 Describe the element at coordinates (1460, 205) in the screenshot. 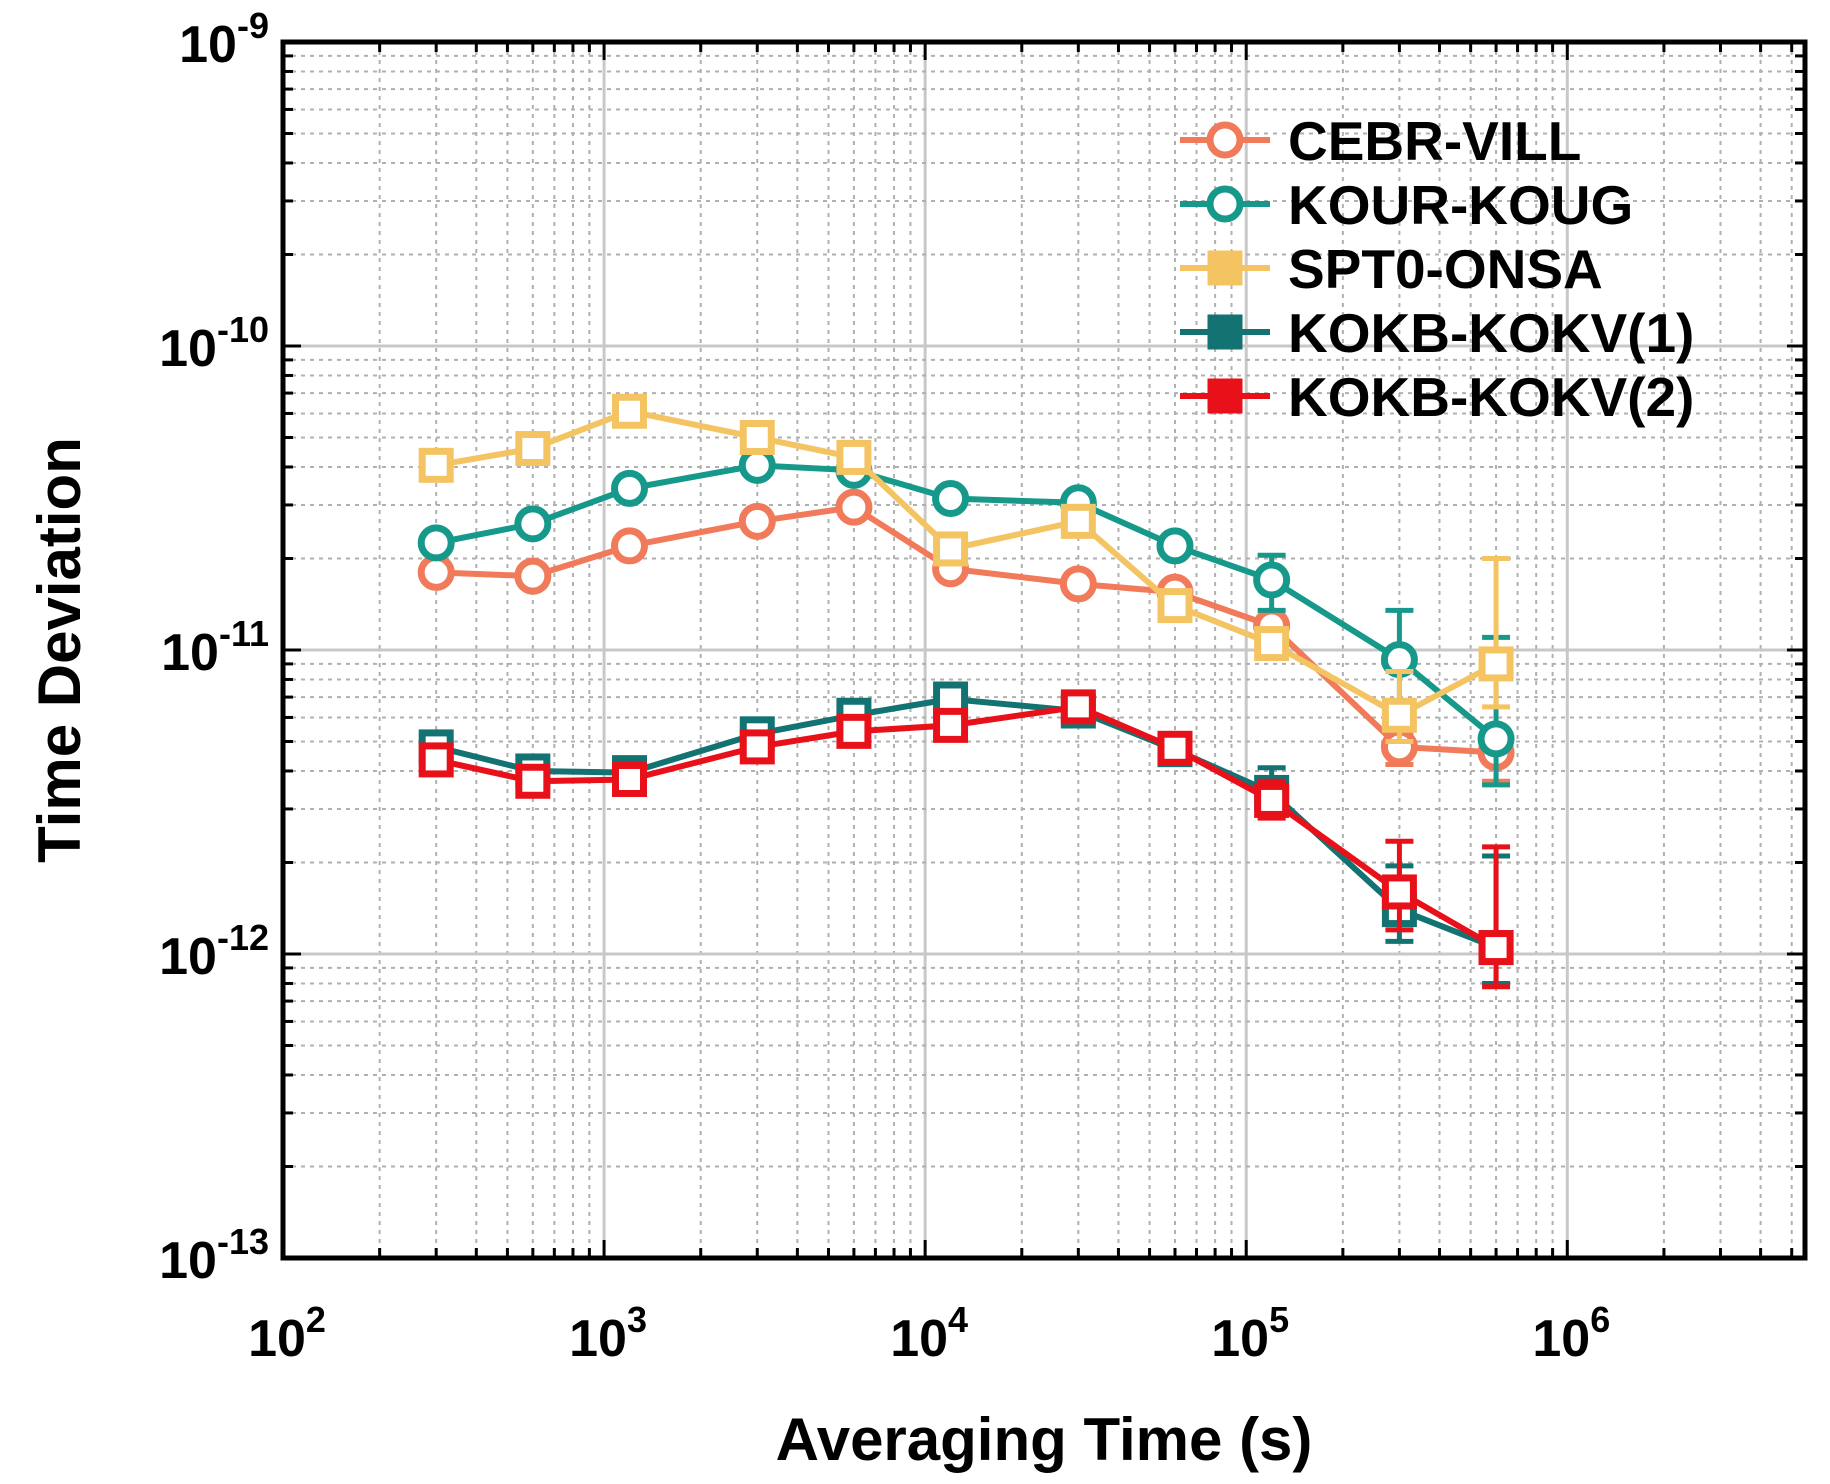

I see `legend-label: KOUR-KOUG` at that location.